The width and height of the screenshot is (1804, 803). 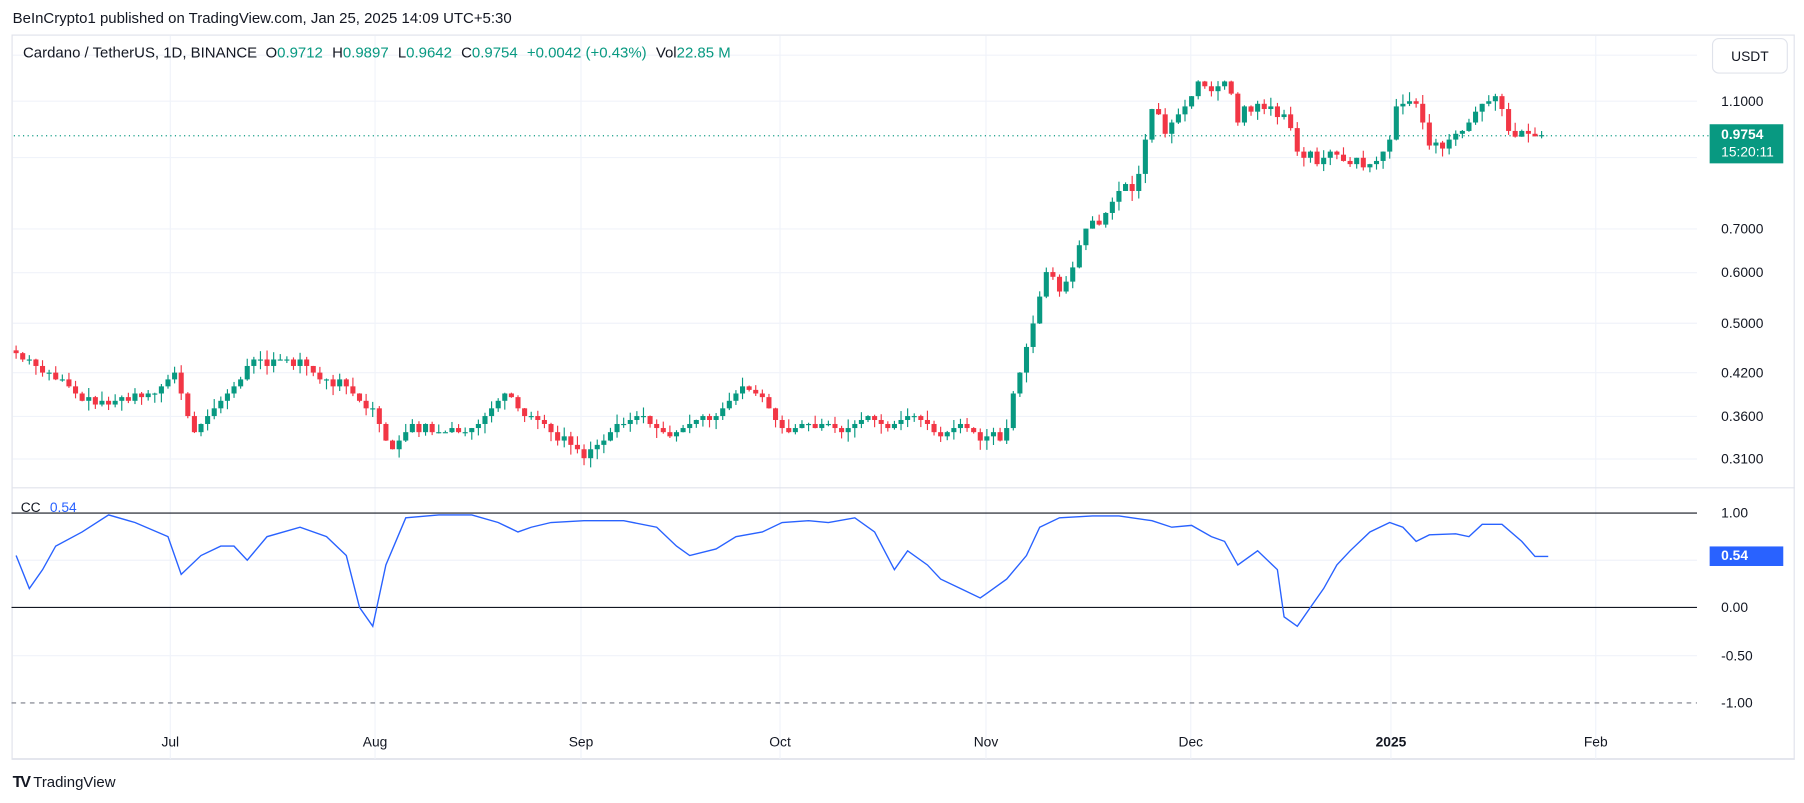 What do you see at coordinates (780, 742) in the screenshot?
I see `time-axis-label: Oct` at bounding box center [780, 742].